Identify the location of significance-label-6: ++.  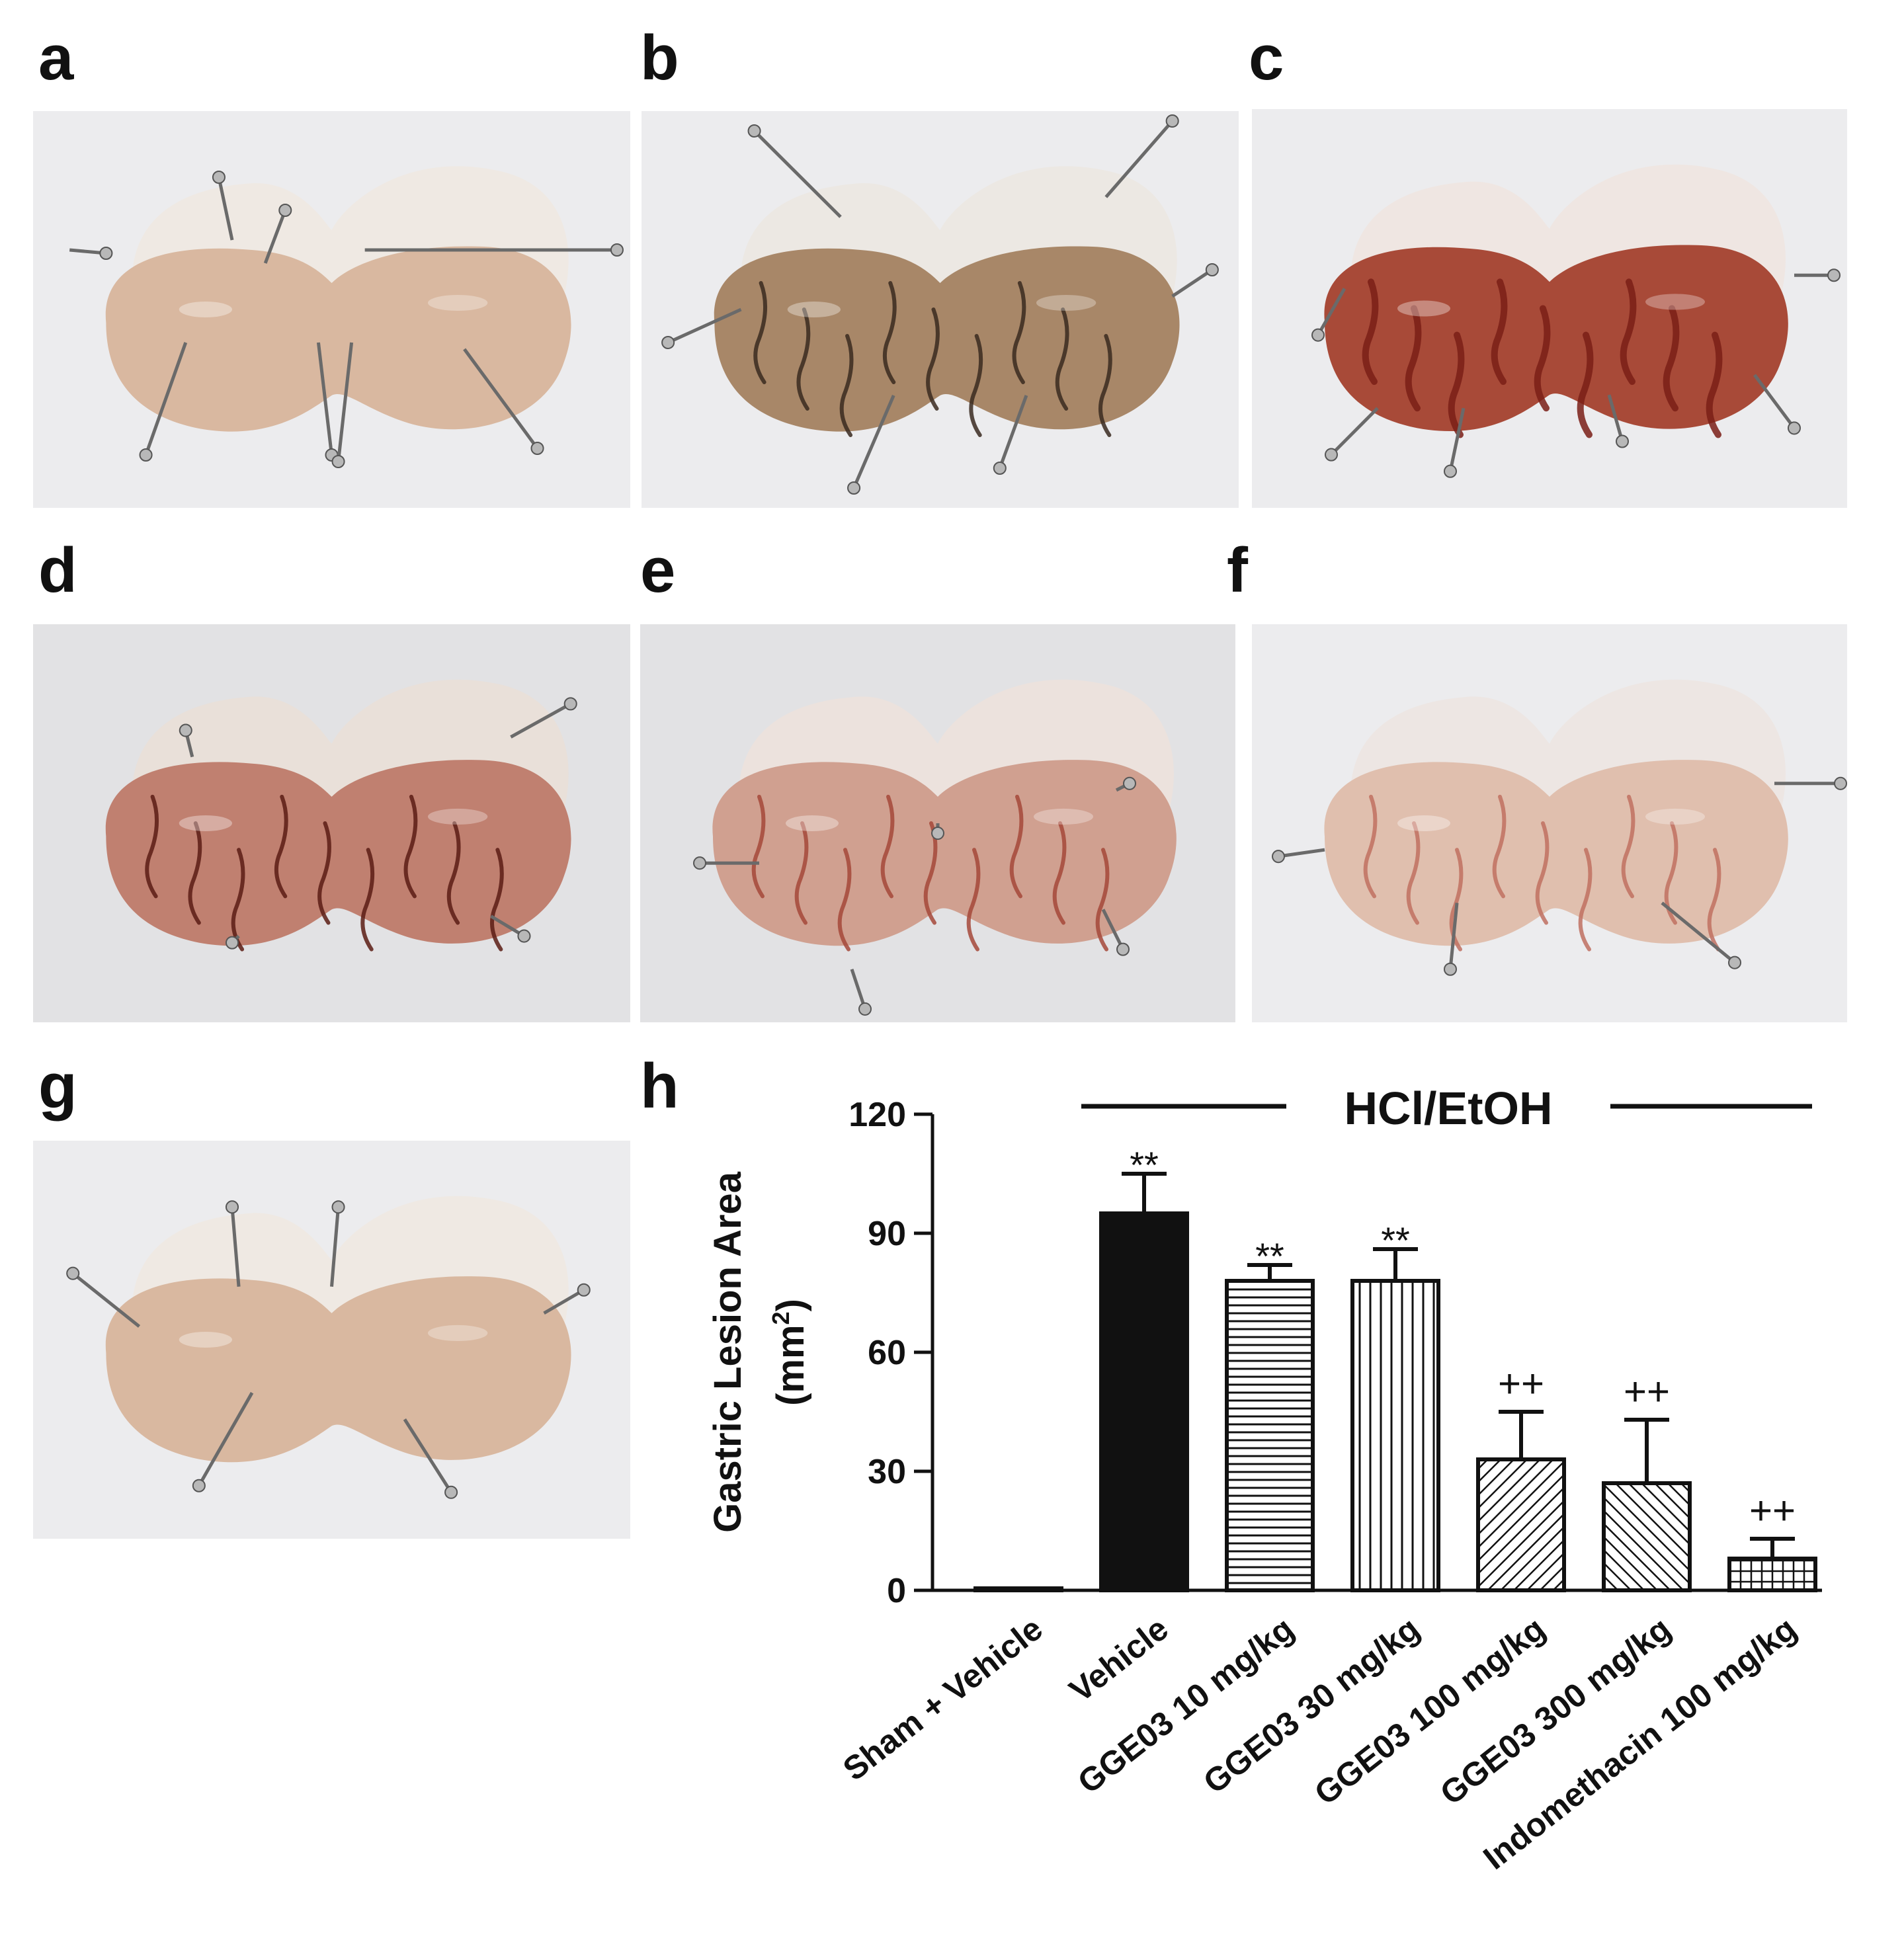
(1647, 1391).